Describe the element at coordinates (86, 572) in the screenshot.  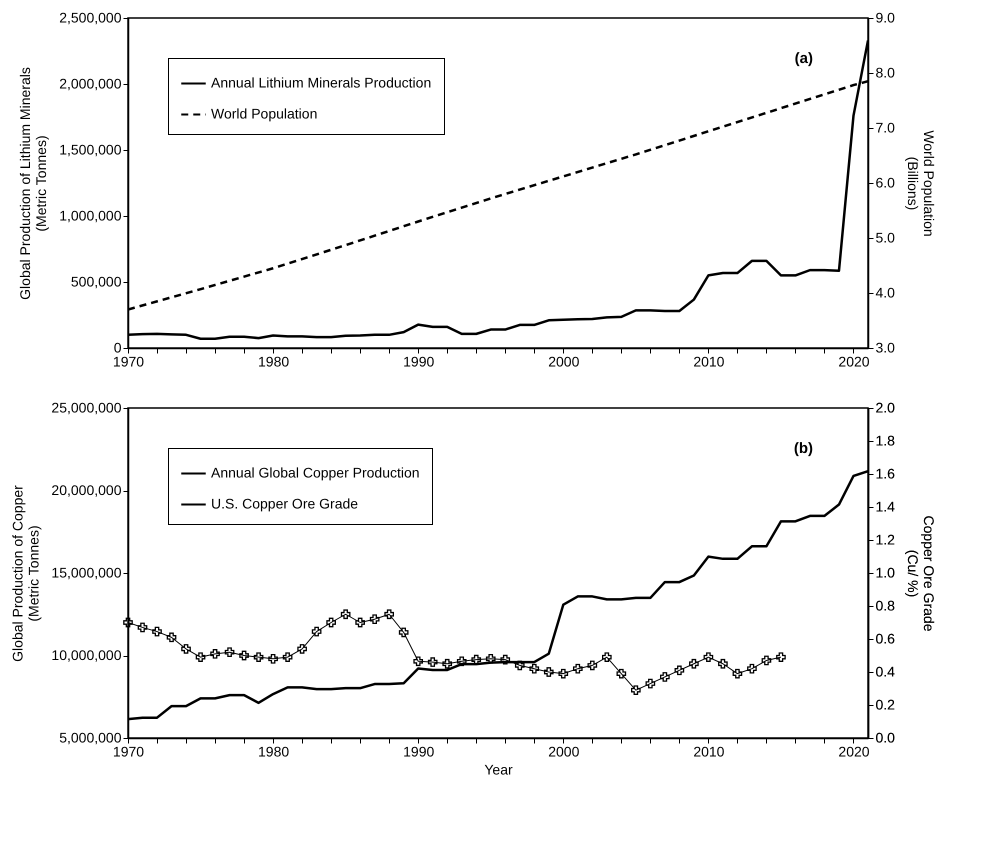
I see `y-tick-label: 15,000,000` at that location.